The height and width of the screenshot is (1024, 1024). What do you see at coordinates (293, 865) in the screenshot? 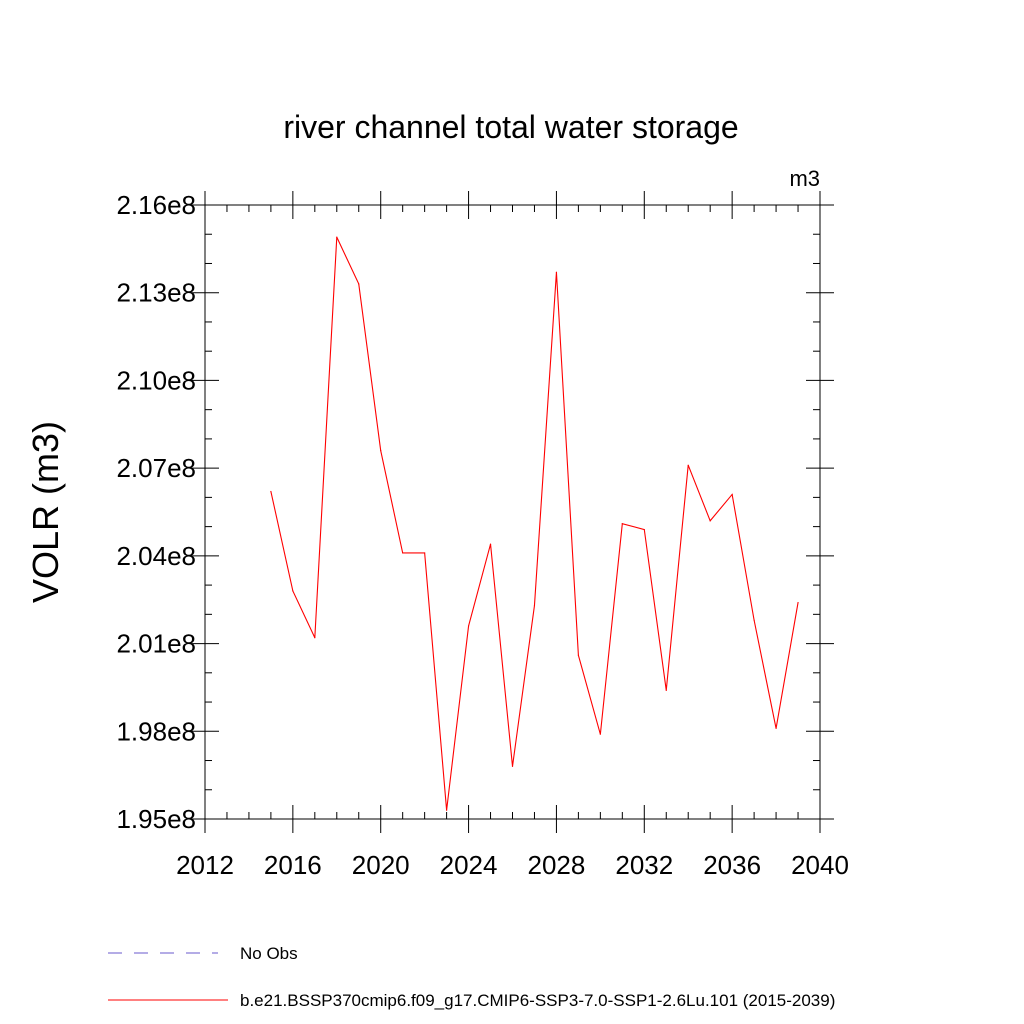
I see `x-tick-label: 2016` at bounding box center [293, 865].